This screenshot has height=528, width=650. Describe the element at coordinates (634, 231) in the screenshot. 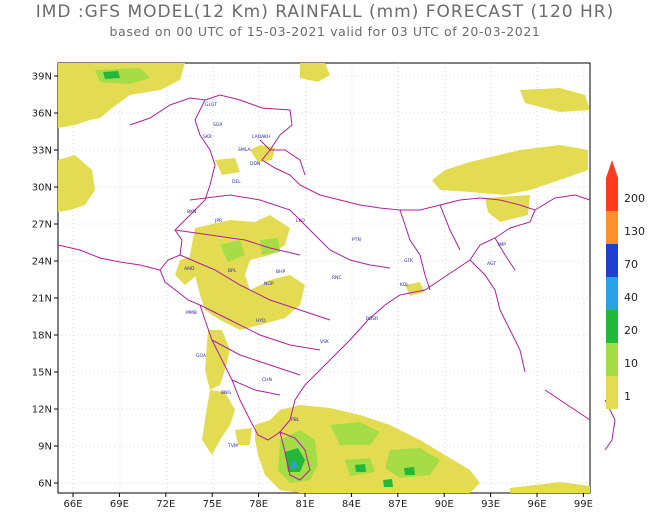

I see `colorbar-label: 130` at that location.